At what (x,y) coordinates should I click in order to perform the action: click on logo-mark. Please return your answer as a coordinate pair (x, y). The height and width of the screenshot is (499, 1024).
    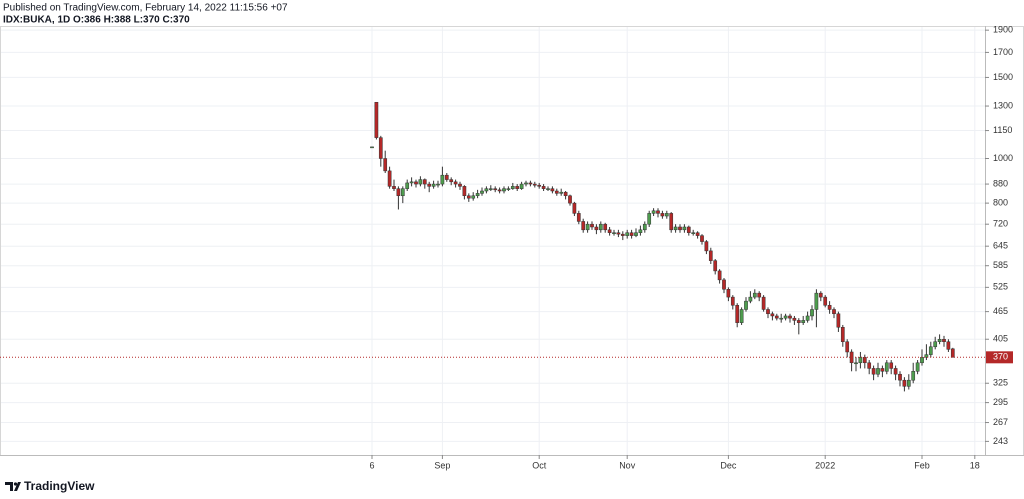
    Looking at the image, I should click on (13, 486).